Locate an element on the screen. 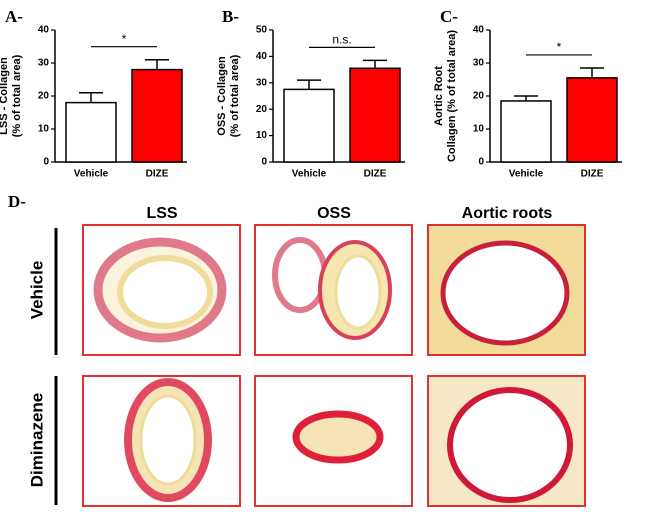 The height and width of the screenshot is (520, 645). column-header: LSS is located at coordinates (161, 213).